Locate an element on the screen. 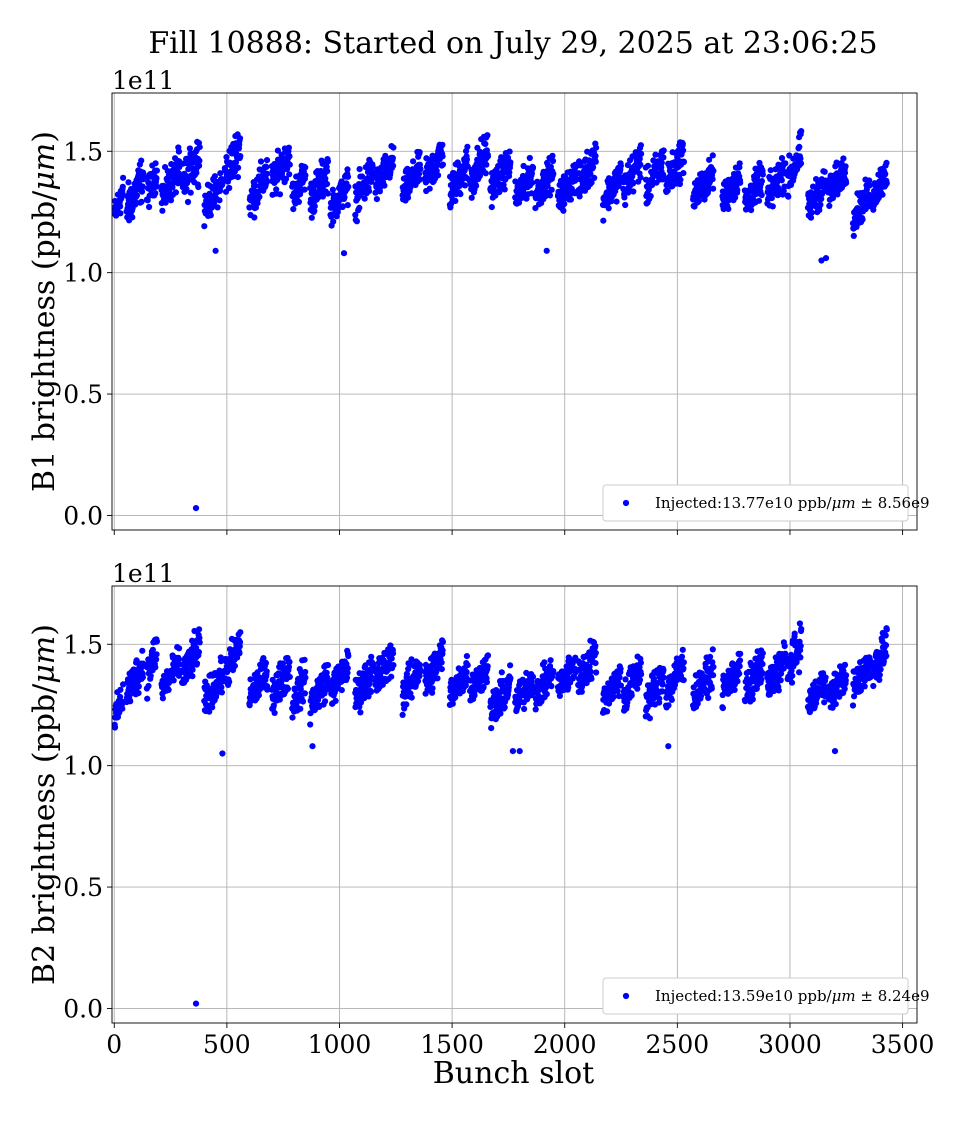 The height and width of the screenshot is (1124, 960). legend-label-prefix: Injected:13.59e10 ppb/ is located at coordinates (744, 996).